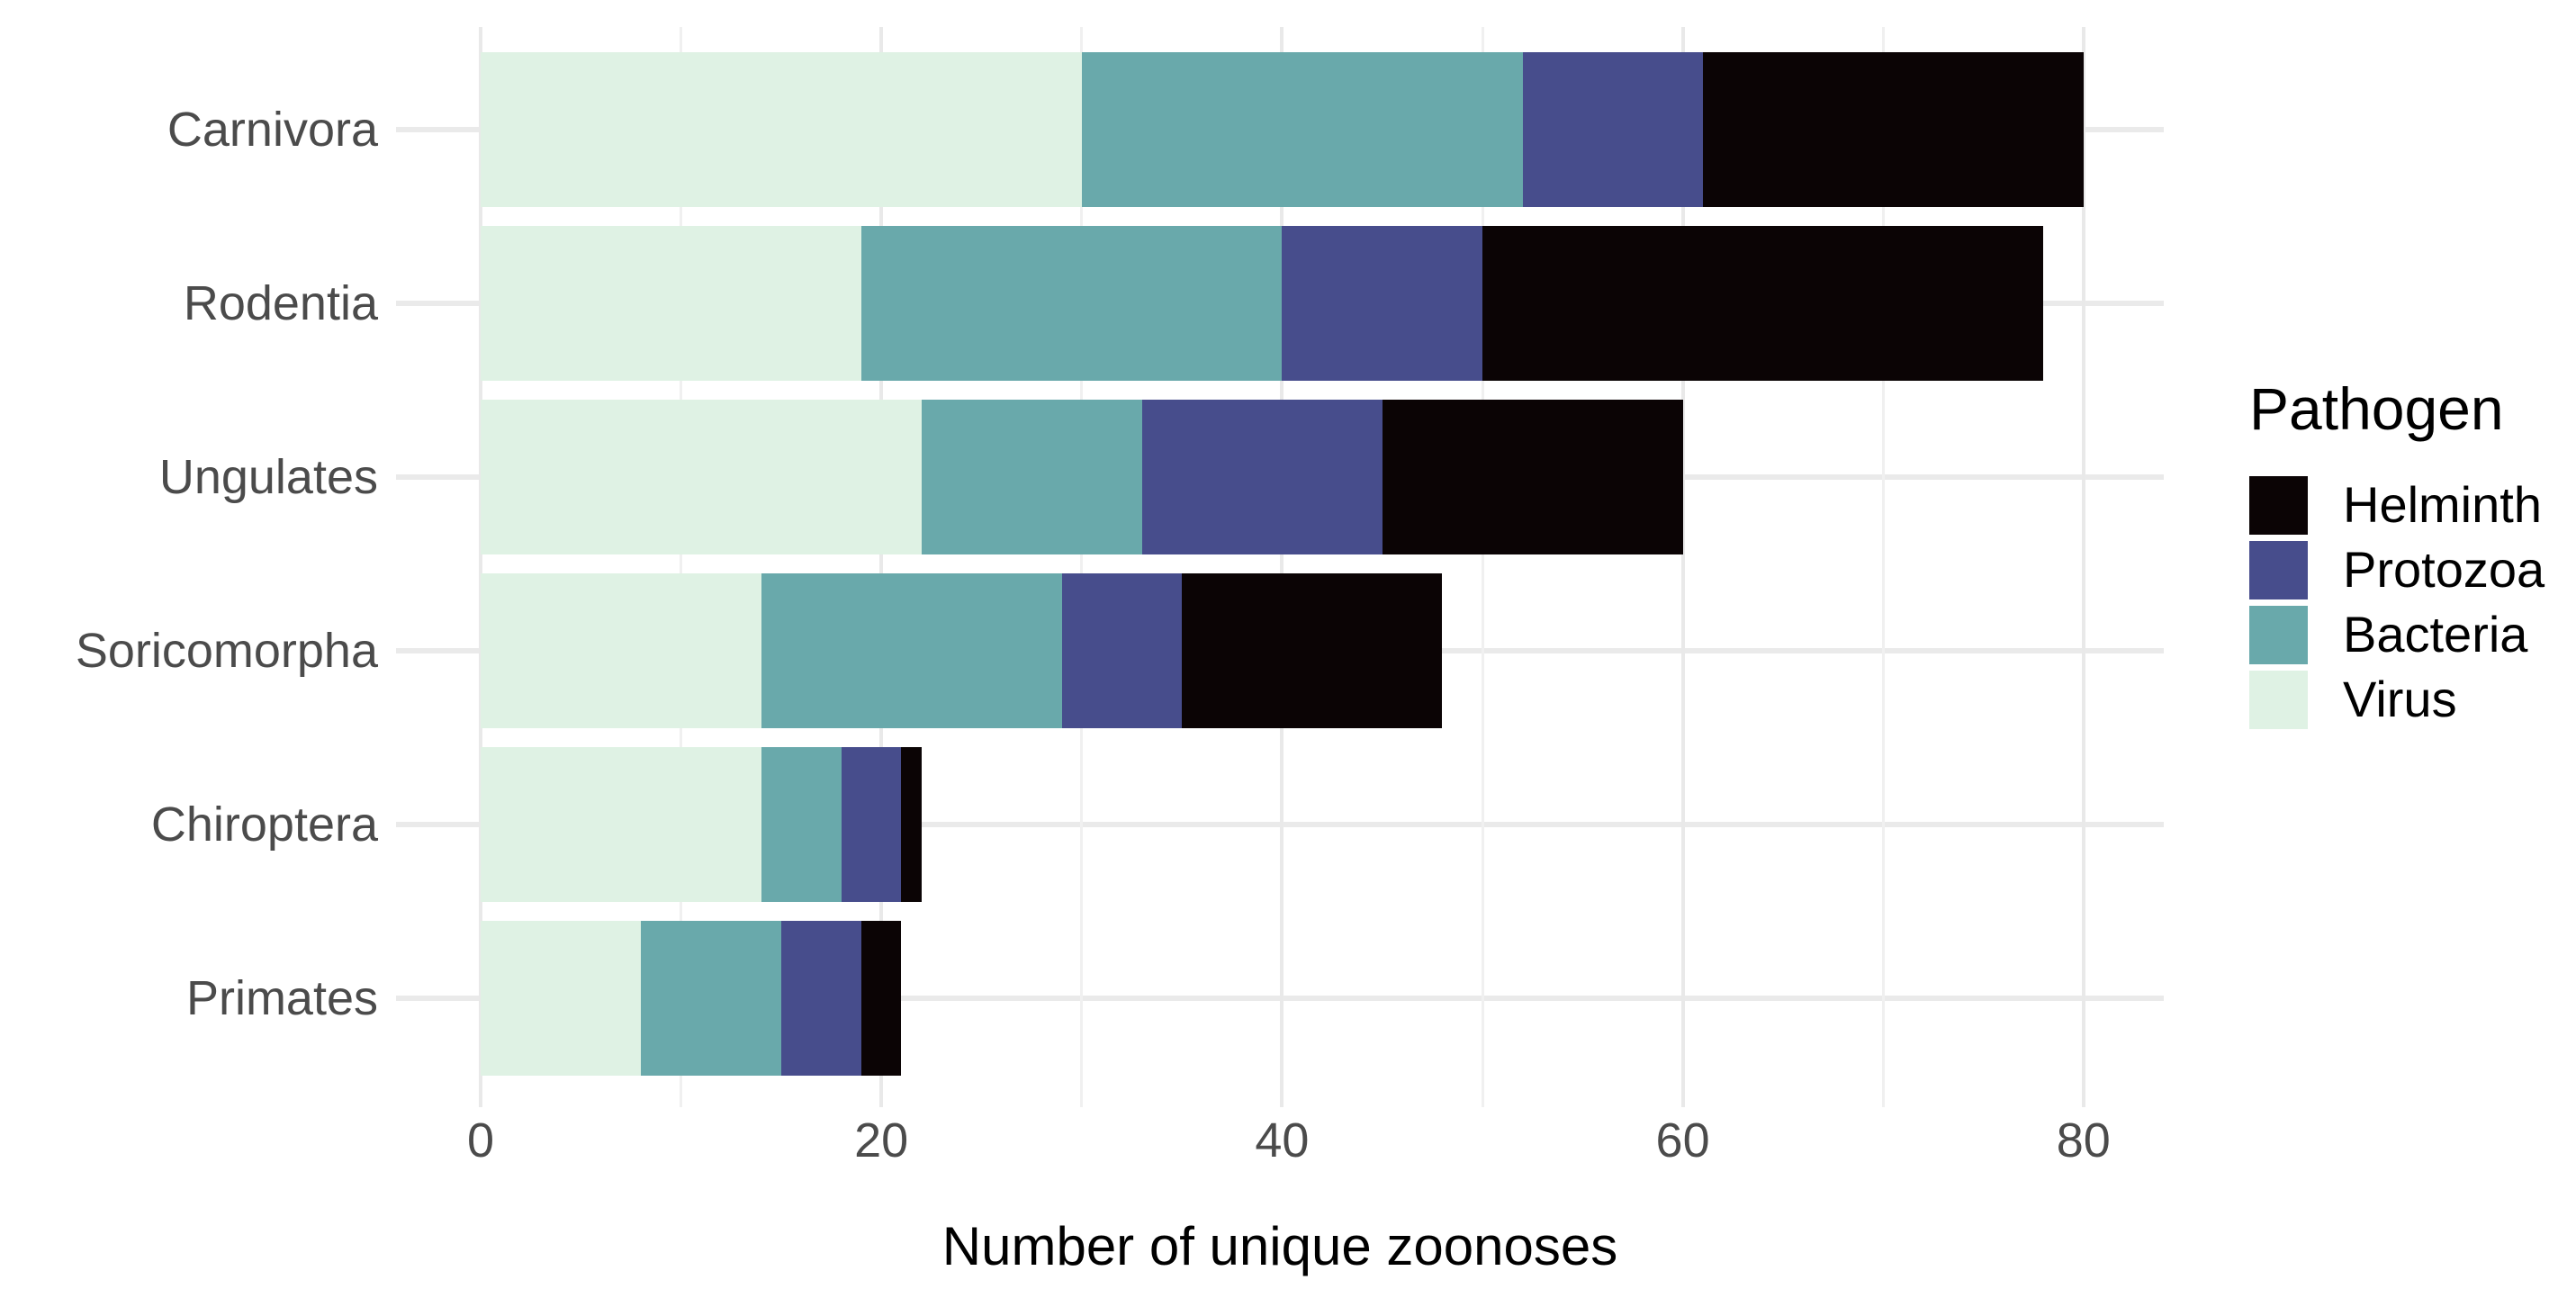 Image resolution: width=2576 pixels, height=1316 pixels. Describe the element at coordinates (2278, 634) in the screenshot. I see `legend-swatch-bacteria-icon` at that location.